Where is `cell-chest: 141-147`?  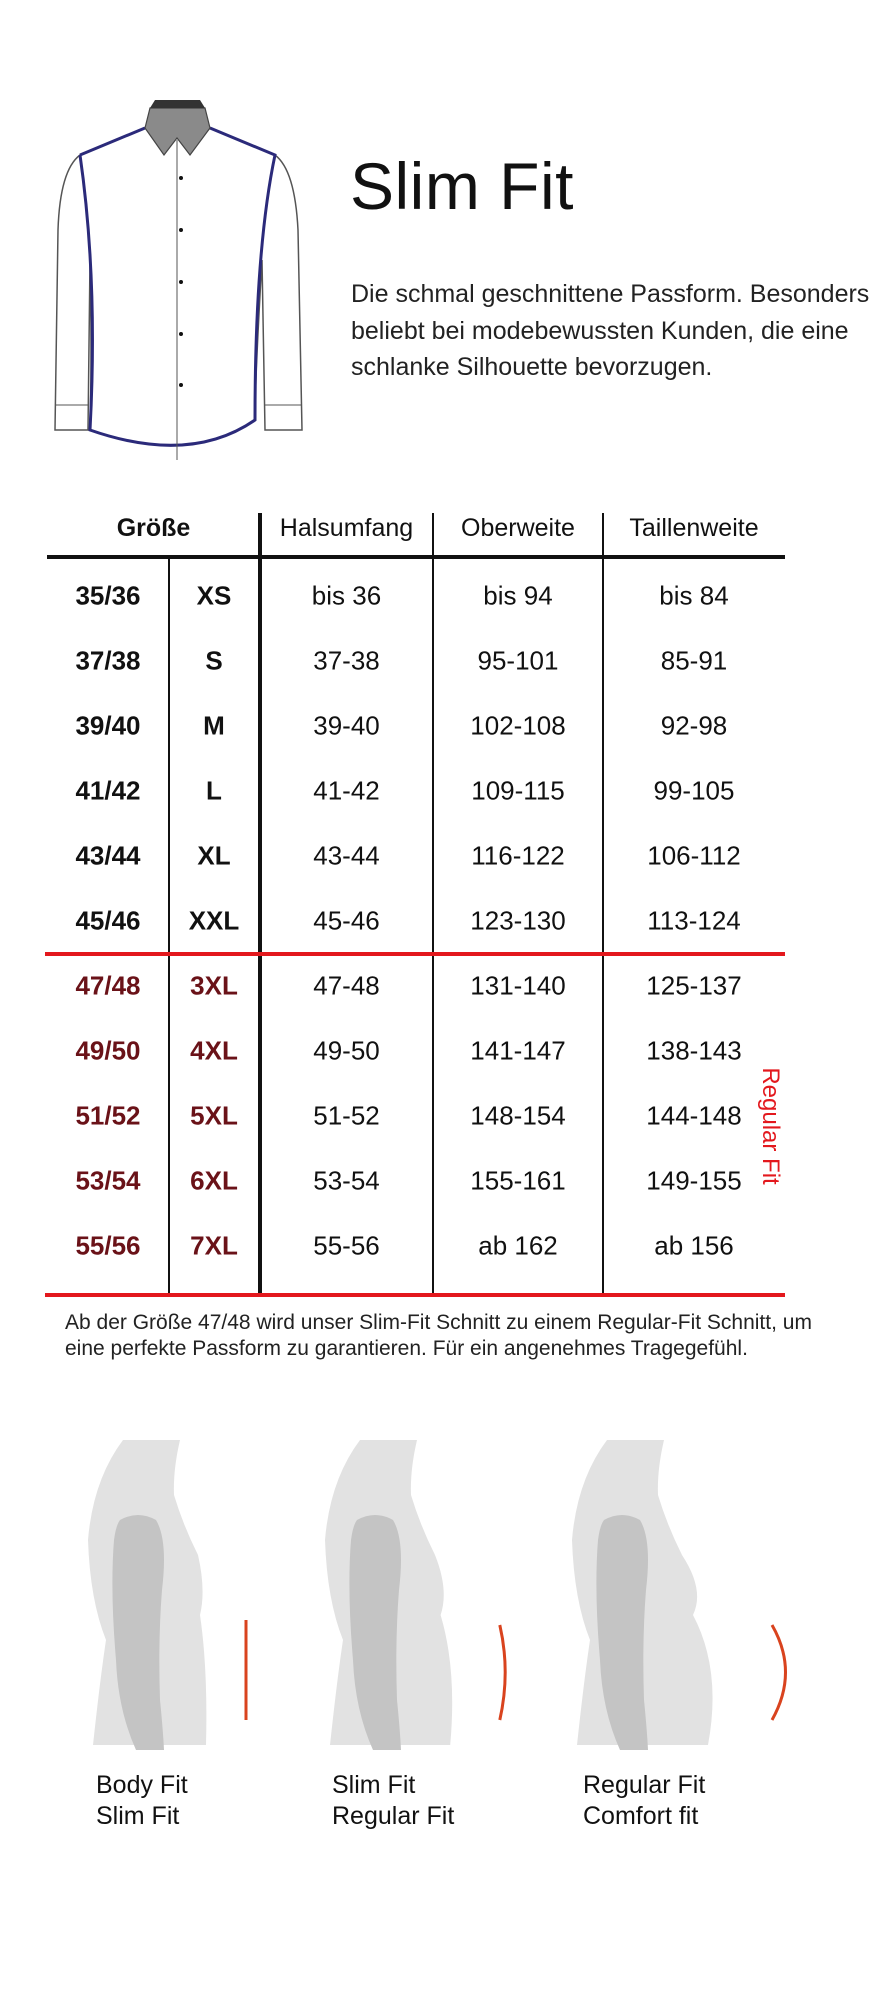 cell-chest: 141-147 is located at coordinates (518, 1050).